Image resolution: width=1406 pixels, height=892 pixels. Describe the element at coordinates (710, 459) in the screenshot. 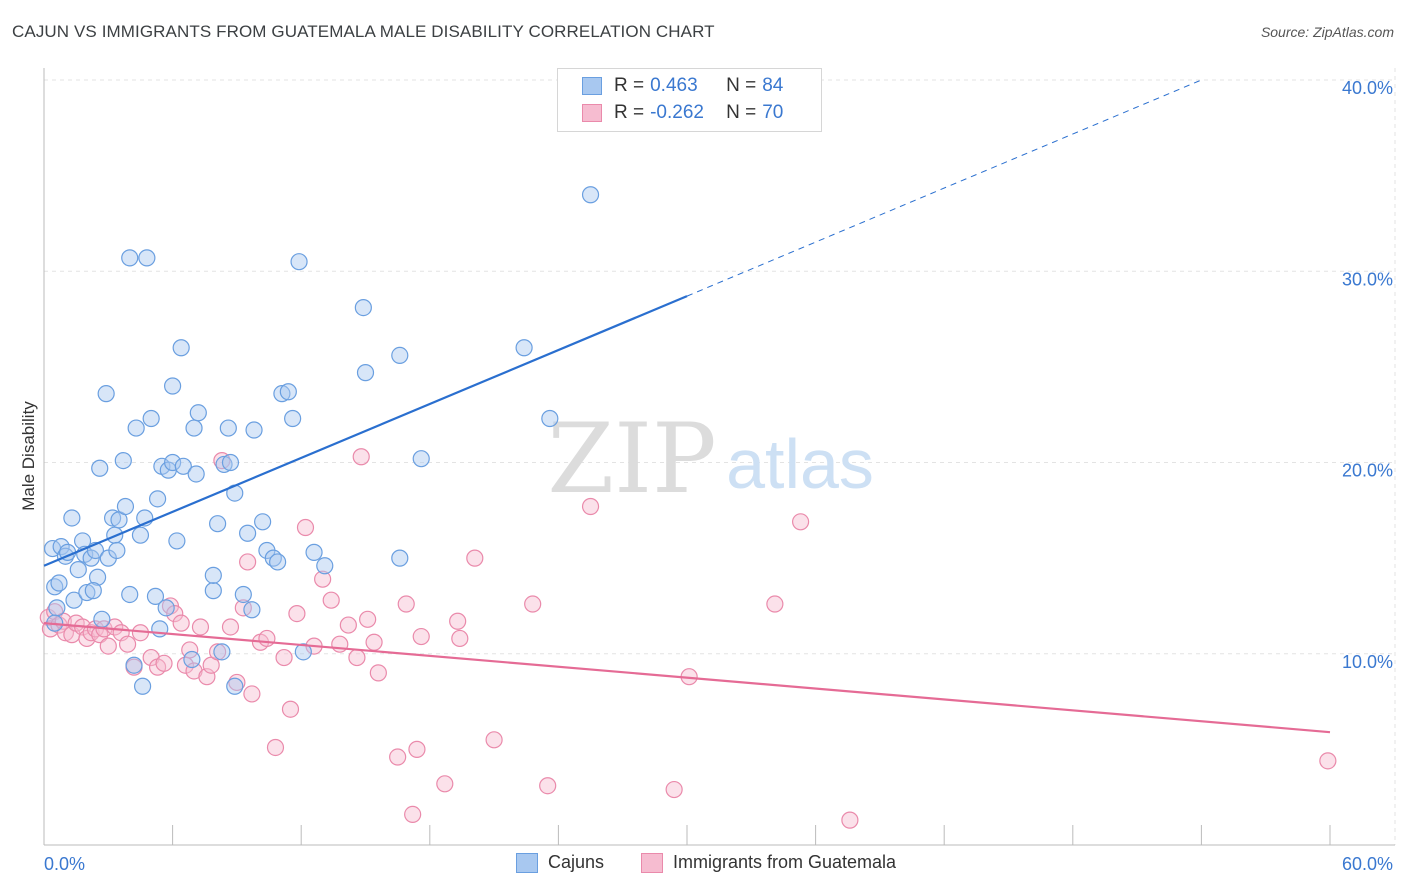

I see `watermark: ZIP atlas` at that location.